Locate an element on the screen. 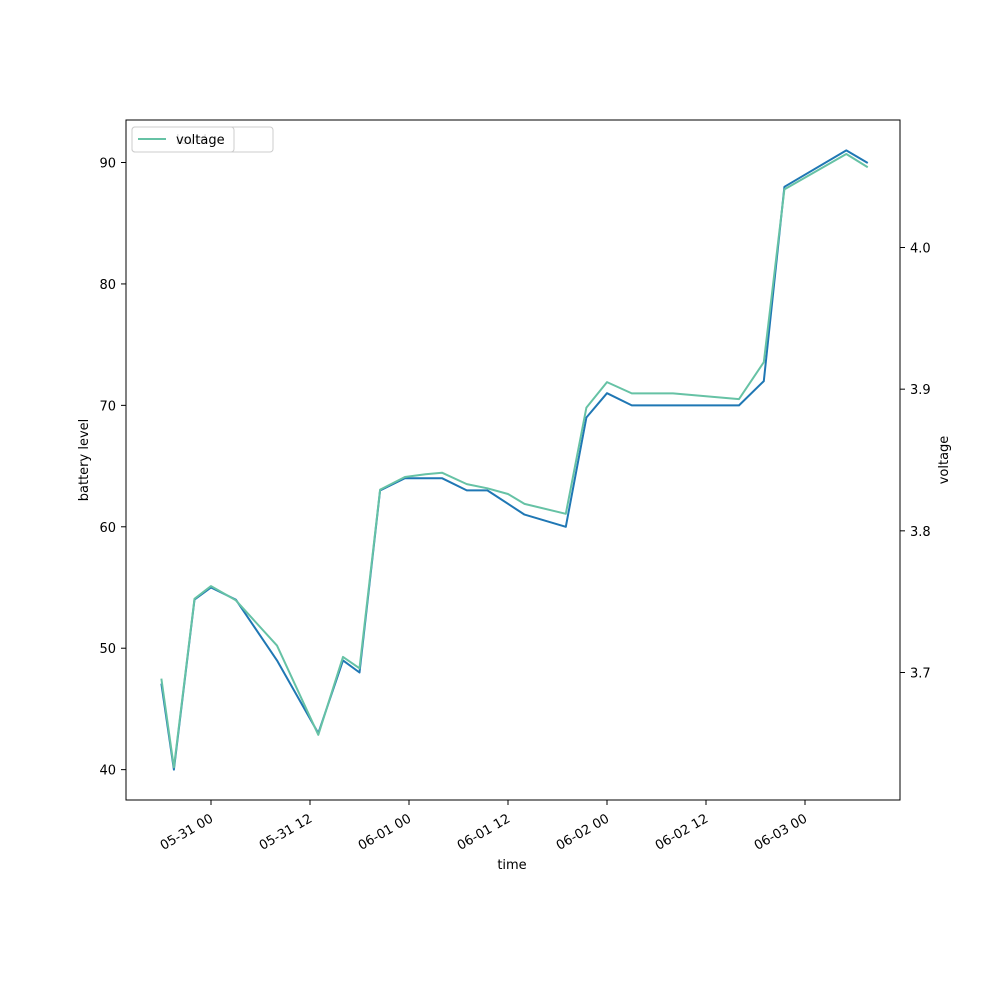 This screenshot has width=1000, height=1000. x-tick-label: 05-31 00 is located at coordinates (187, 832).